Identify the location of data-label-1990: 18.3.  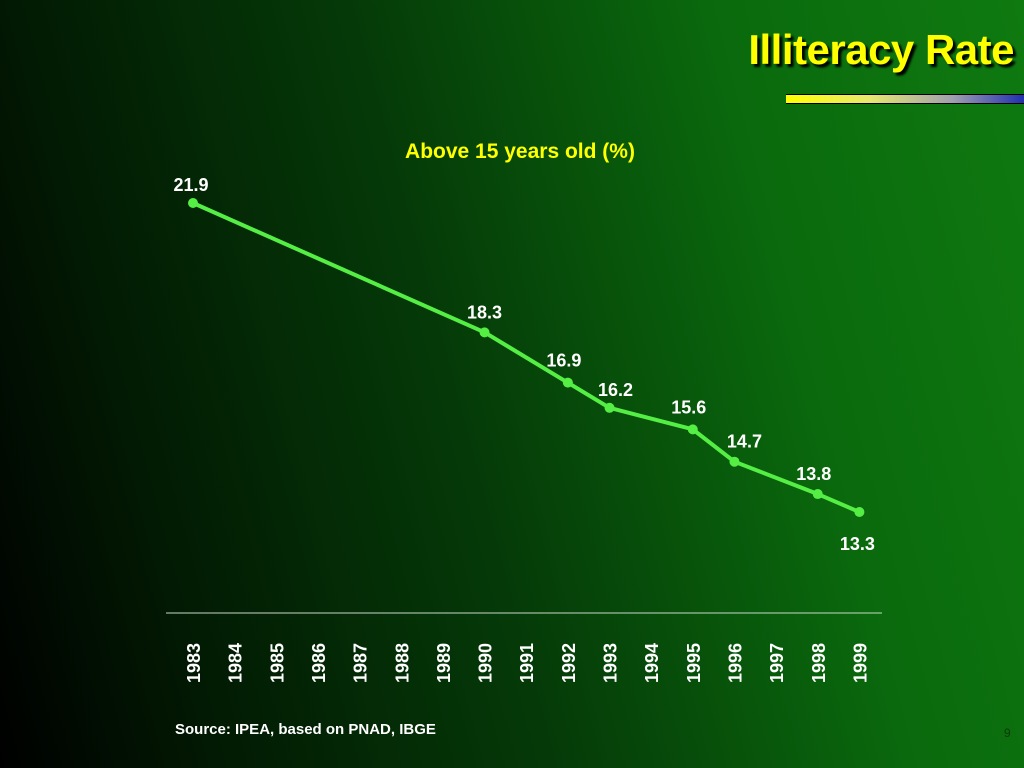
(484, 312).